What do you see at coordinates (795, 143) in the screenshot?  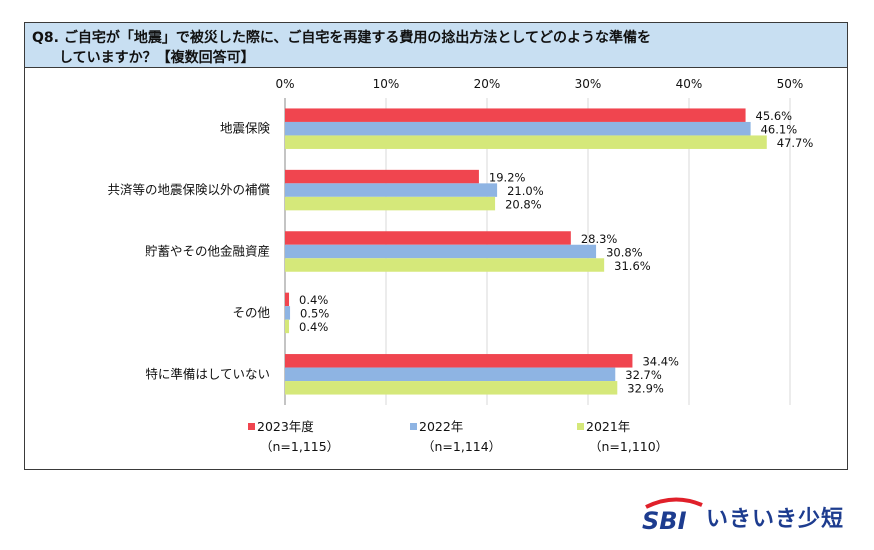 I see `data-label: 47.7%` at bounding box center [795, 143].